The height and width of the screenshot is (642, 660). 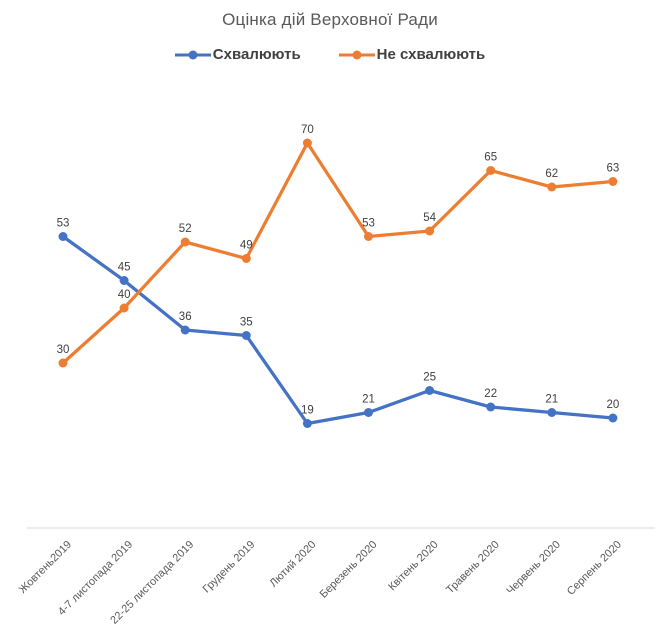 I want to click on series-1-data-label: 63, so click(x=613, y=169).